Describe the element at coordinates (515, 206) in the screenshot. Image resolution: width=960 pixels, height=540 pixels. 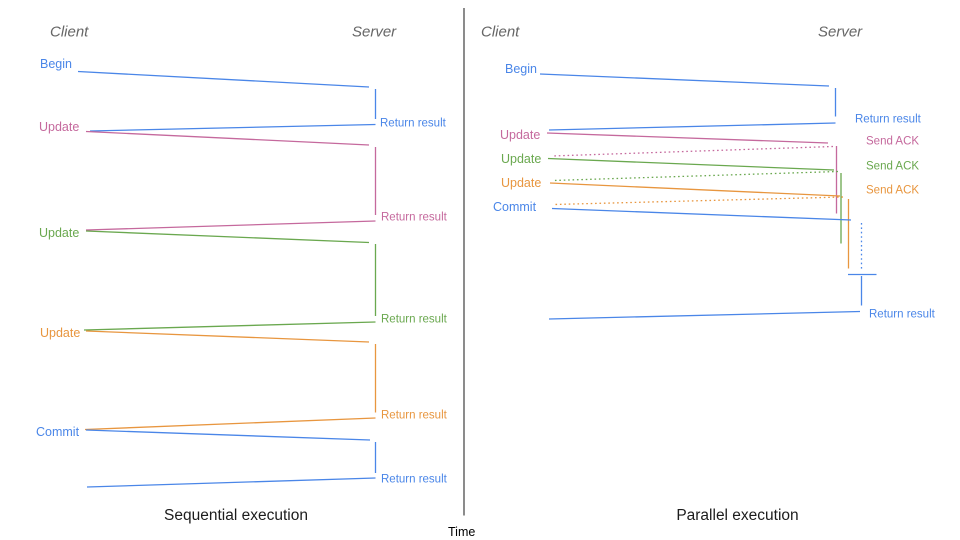
I see `par-commit-label: Commit` at that location.